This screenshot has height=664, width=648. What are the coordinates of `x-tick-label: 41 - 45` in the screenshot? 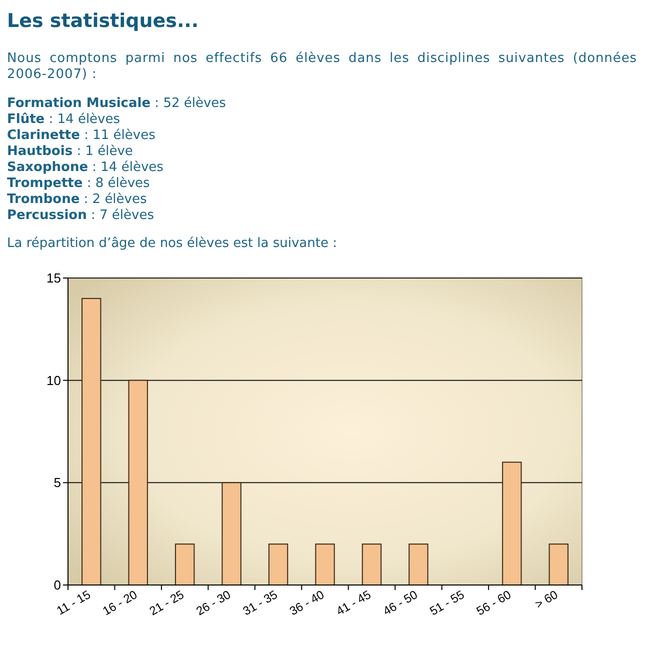 It's located at (354, 602).